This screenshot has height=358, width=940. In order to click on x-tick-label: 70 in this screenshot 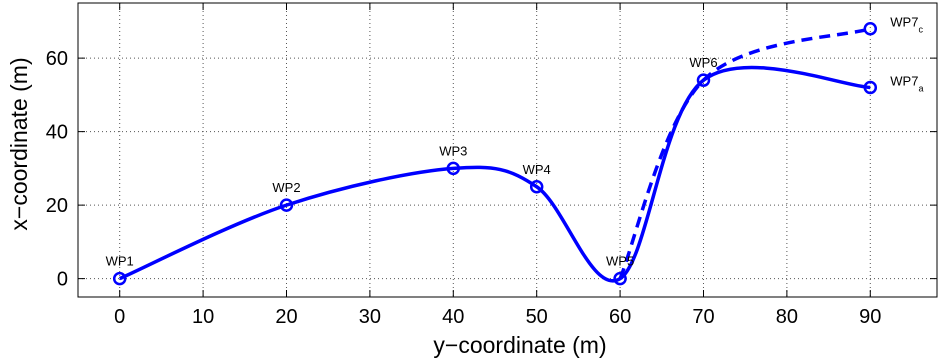, I will do `click(703, 317)`.